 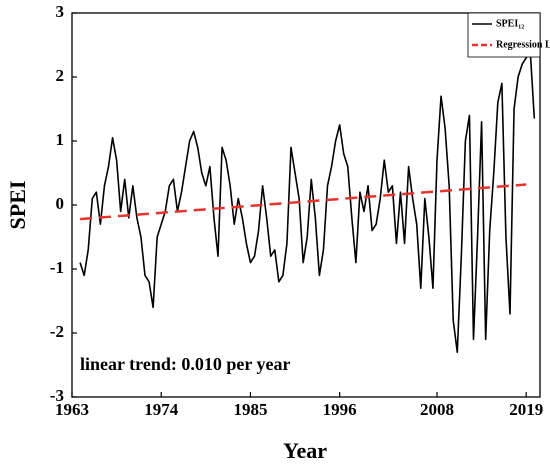 I want to click on x-tick-label: 1985, so click(x=250, y=409).